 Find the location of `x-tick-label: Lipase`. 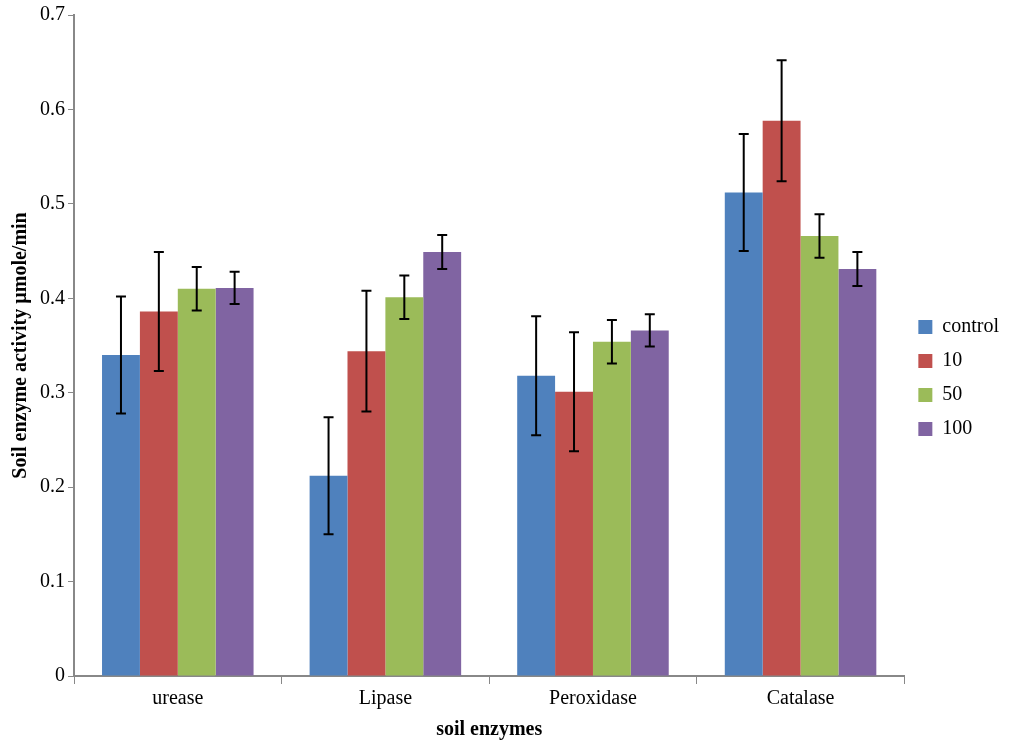

x-tick-label: Lipase is located at coordinates (385, 698).